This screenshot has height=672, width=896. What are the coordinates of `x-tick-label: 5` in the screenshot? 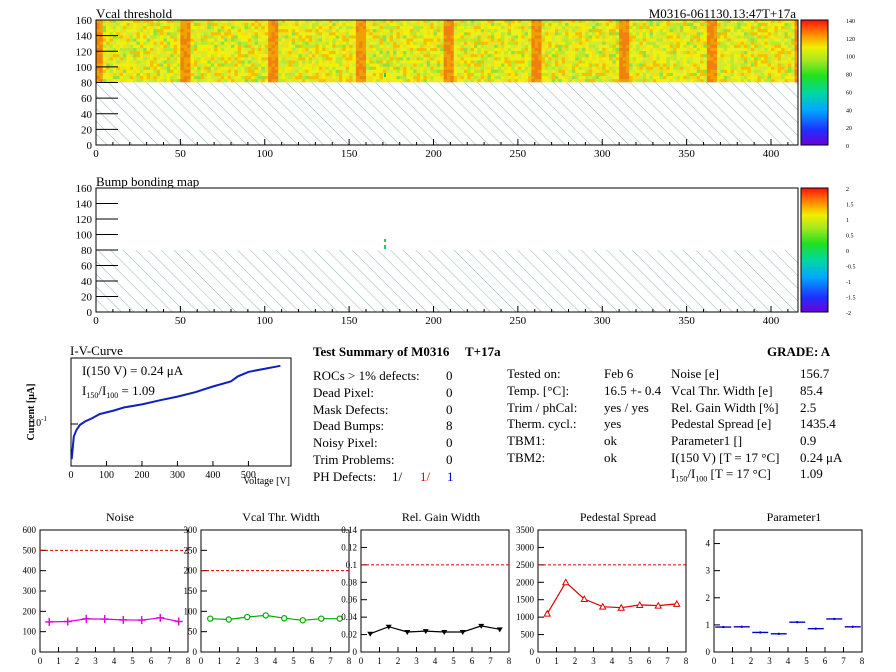 It's located at (293, 661).